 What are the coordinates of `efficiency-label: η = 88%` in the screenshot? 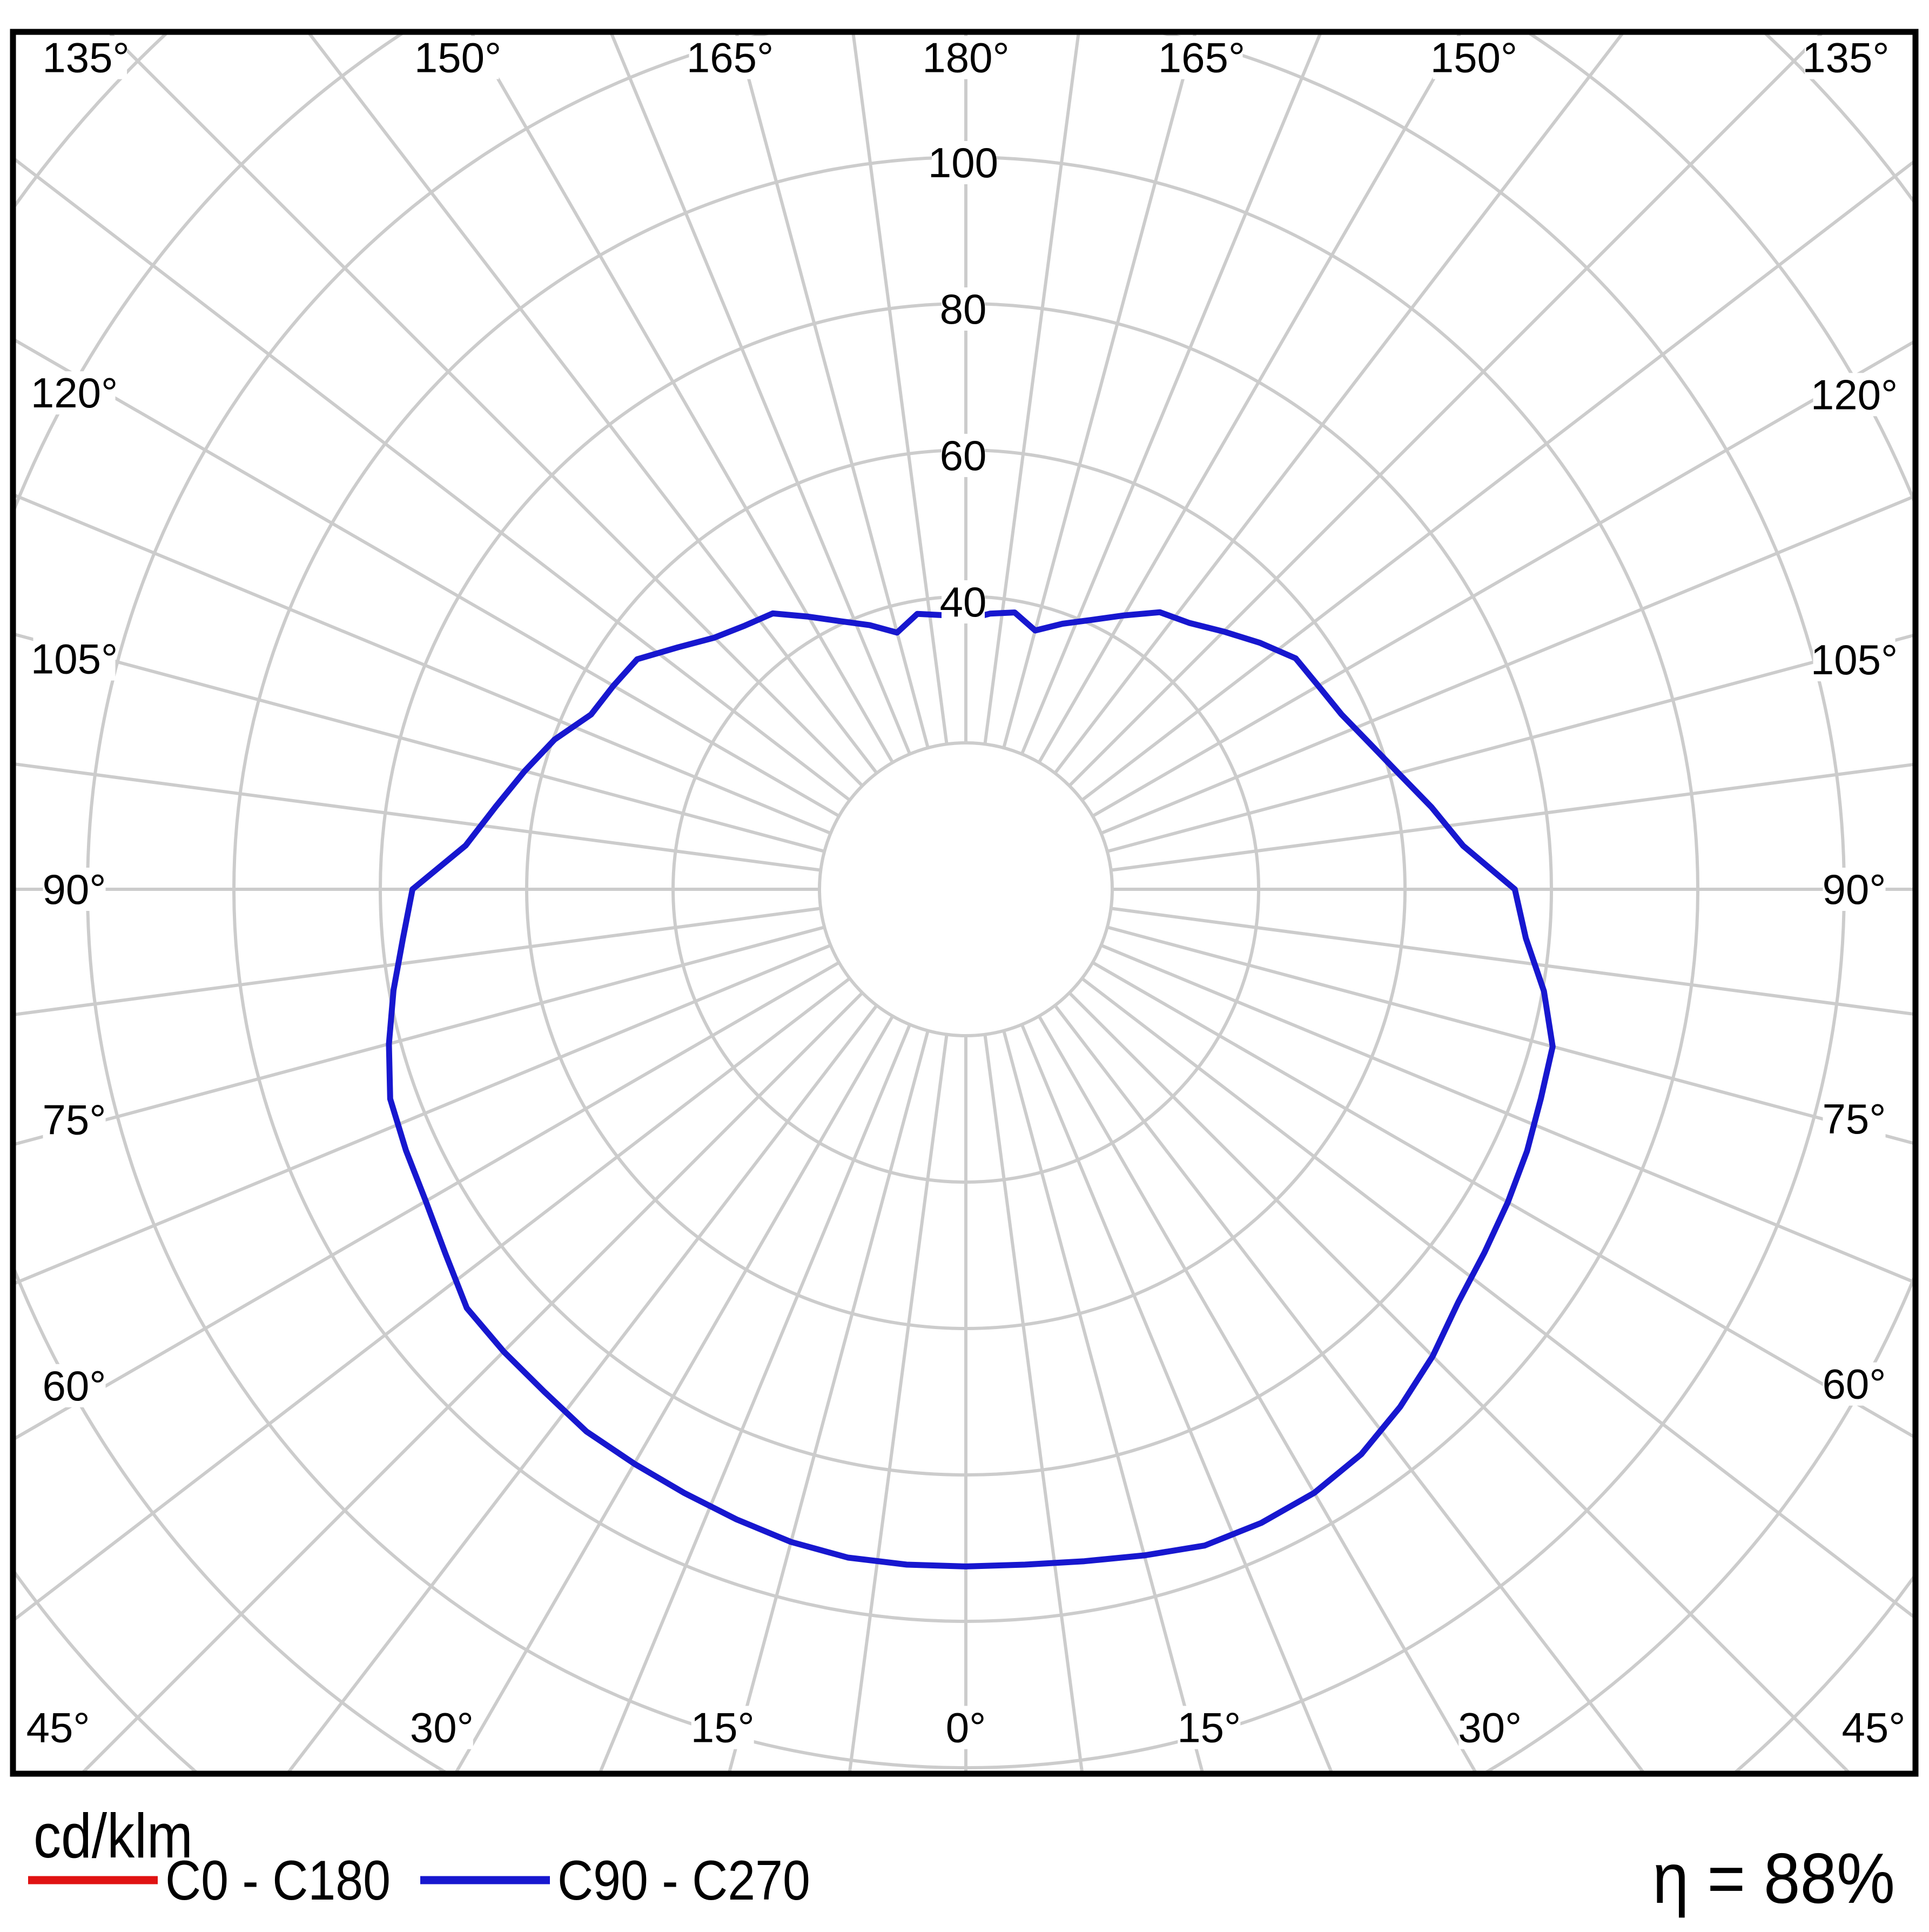 It's located at (1774, 1878).